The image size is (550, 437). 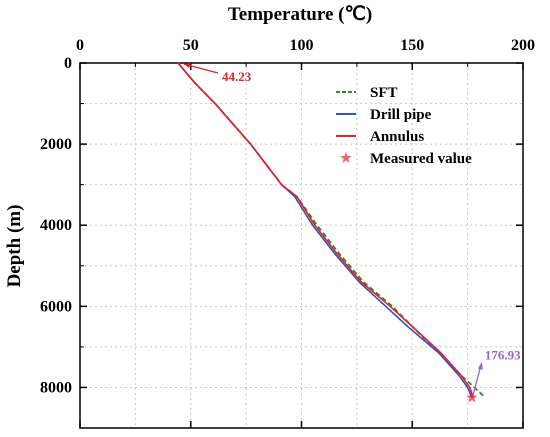 I want to click on legend: SFT Drill pipe Annulus Measured value, so click(x=404, y=126).